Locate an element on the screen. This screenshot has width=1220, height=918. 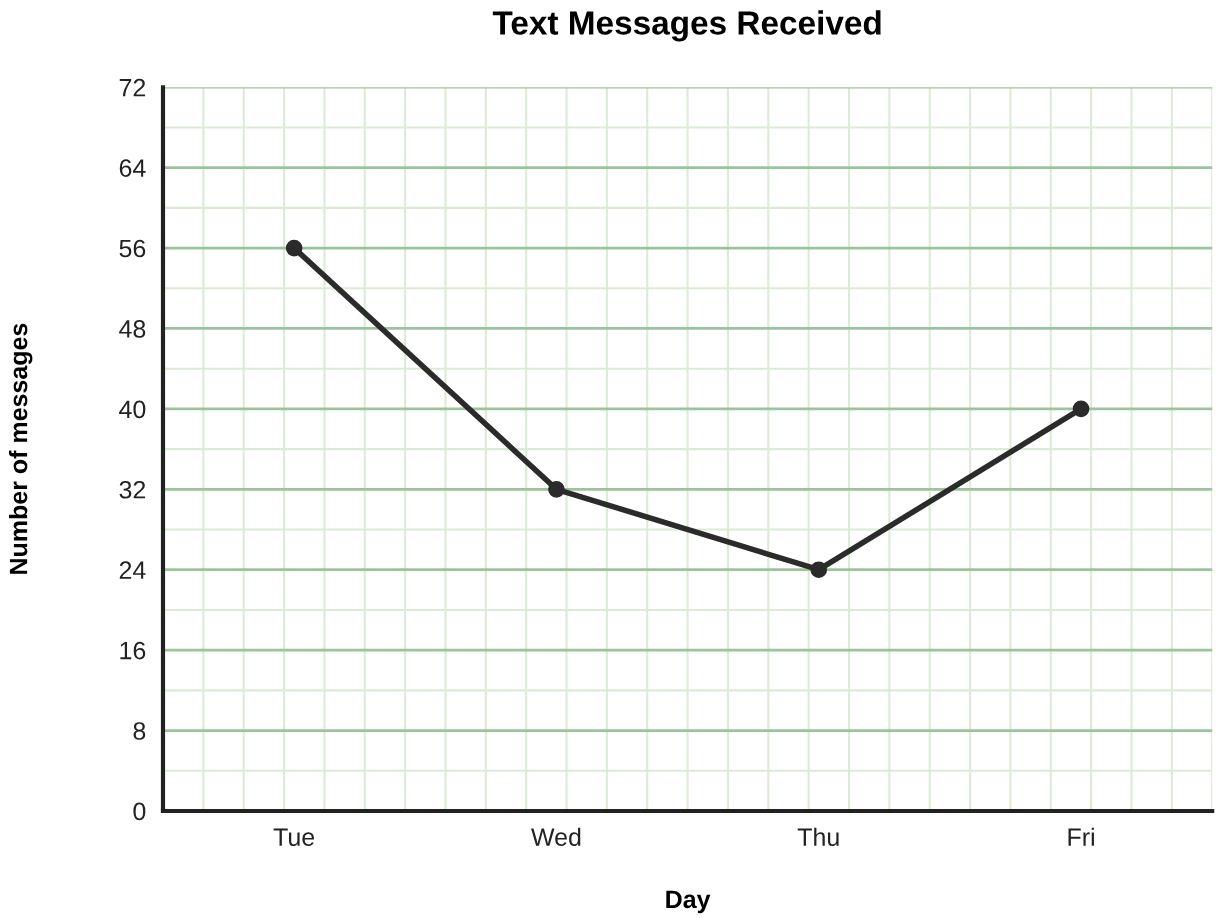
y-tick-label: 0 is located at coordinates (139, 811).